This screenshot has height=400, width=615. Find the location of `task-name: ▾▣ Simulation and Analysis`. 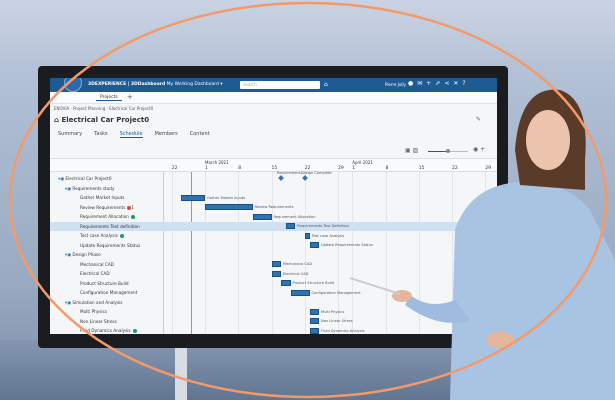

task-name: ▾▣ Simulation and Analysis is located at coordinates (94, 302).